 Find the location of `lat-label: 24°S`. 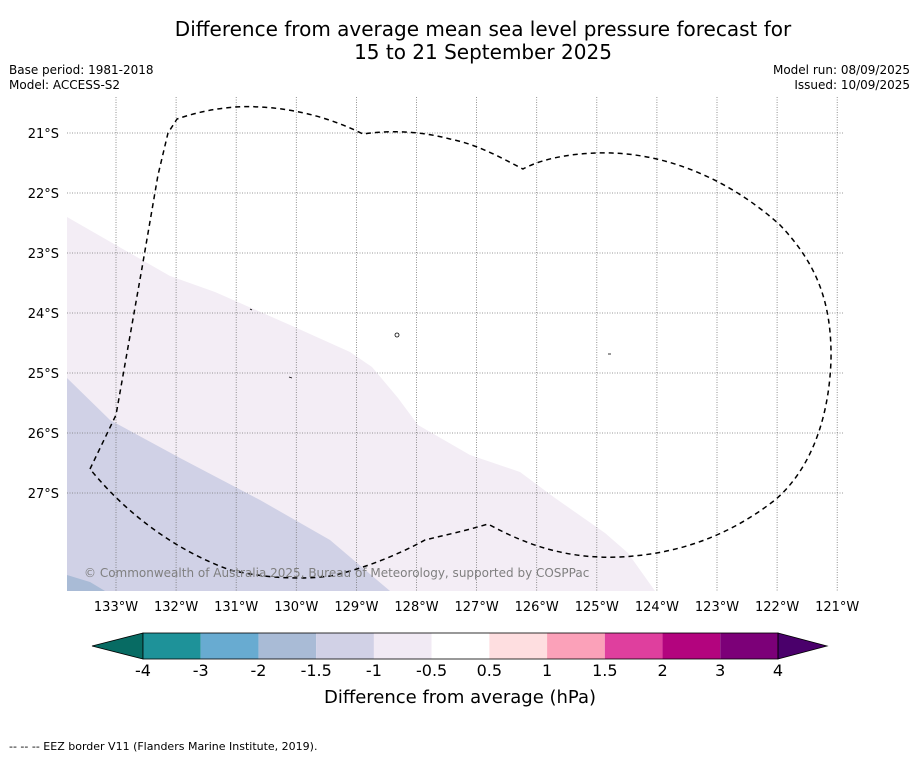

lat-label: 24°S is located at coordinates (43, 314).